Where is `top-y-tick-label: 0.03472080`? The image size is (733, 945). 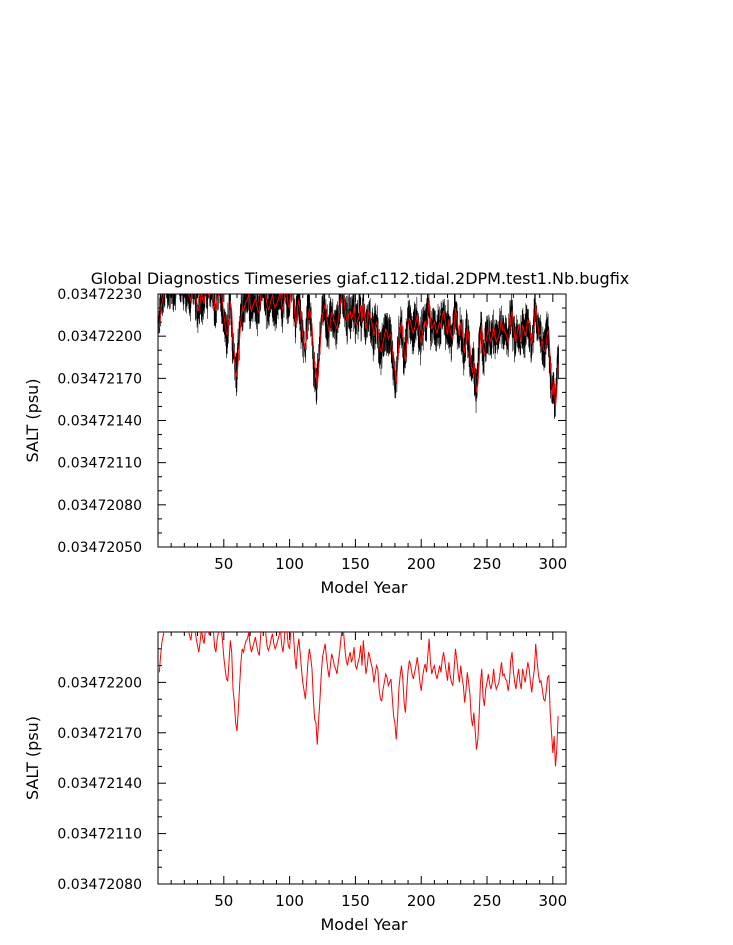 top-y-tick-label: 0.03472080 is located at coordinates (99, 506).